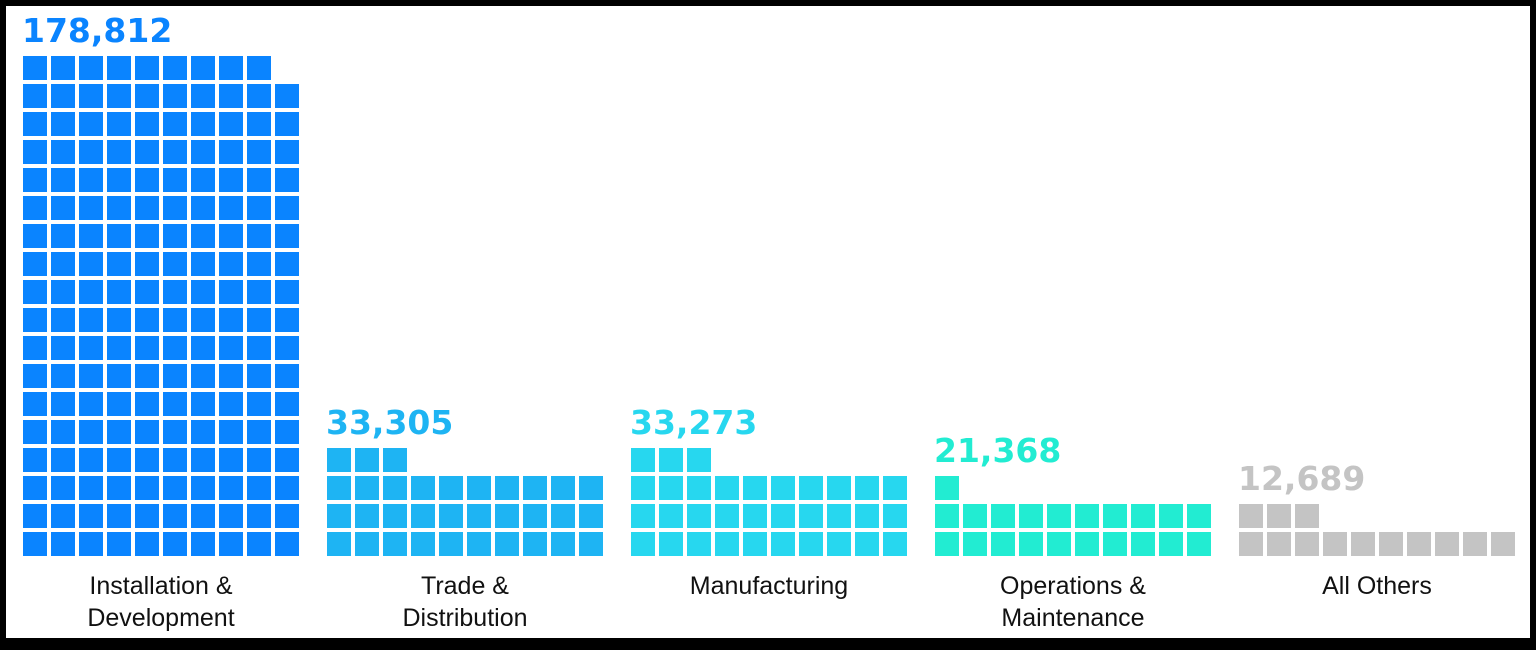 Image resolution: width=1536 pixels, height=650 pixels. I want to click on value-label-trade-distribution: 33,305, so click(389, 422).